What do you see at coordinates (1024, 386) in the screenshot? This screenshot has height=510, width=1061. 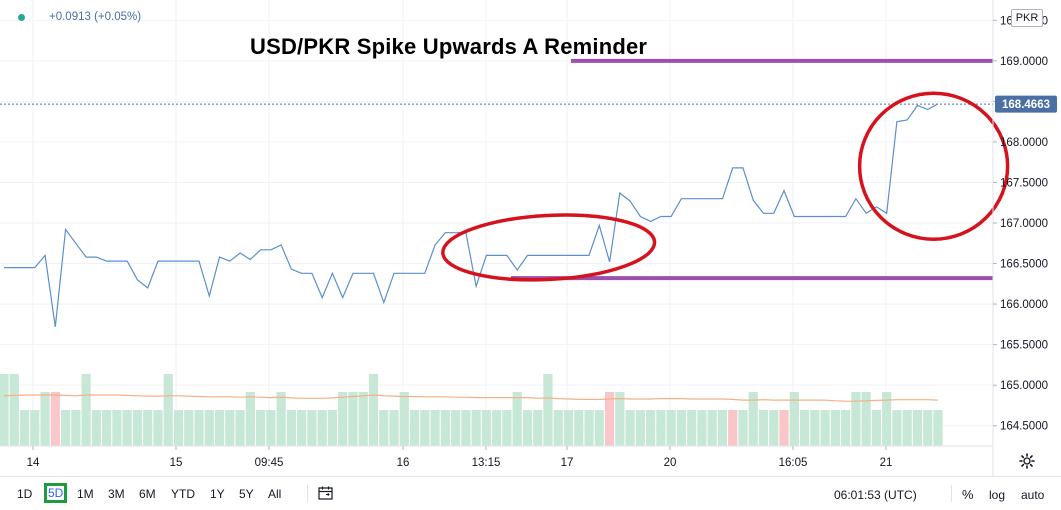 I see `price-tick-label: 165.0000` at bounding box center [1024, 386].